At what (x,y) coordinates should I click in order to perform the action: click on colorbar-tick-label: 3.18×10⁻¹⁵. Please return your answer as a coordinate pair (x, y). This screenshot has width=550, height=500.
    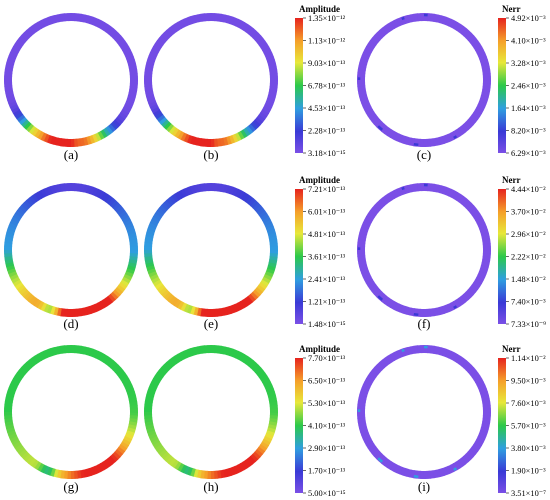
    Looking at the image, I should click on (327, 153).